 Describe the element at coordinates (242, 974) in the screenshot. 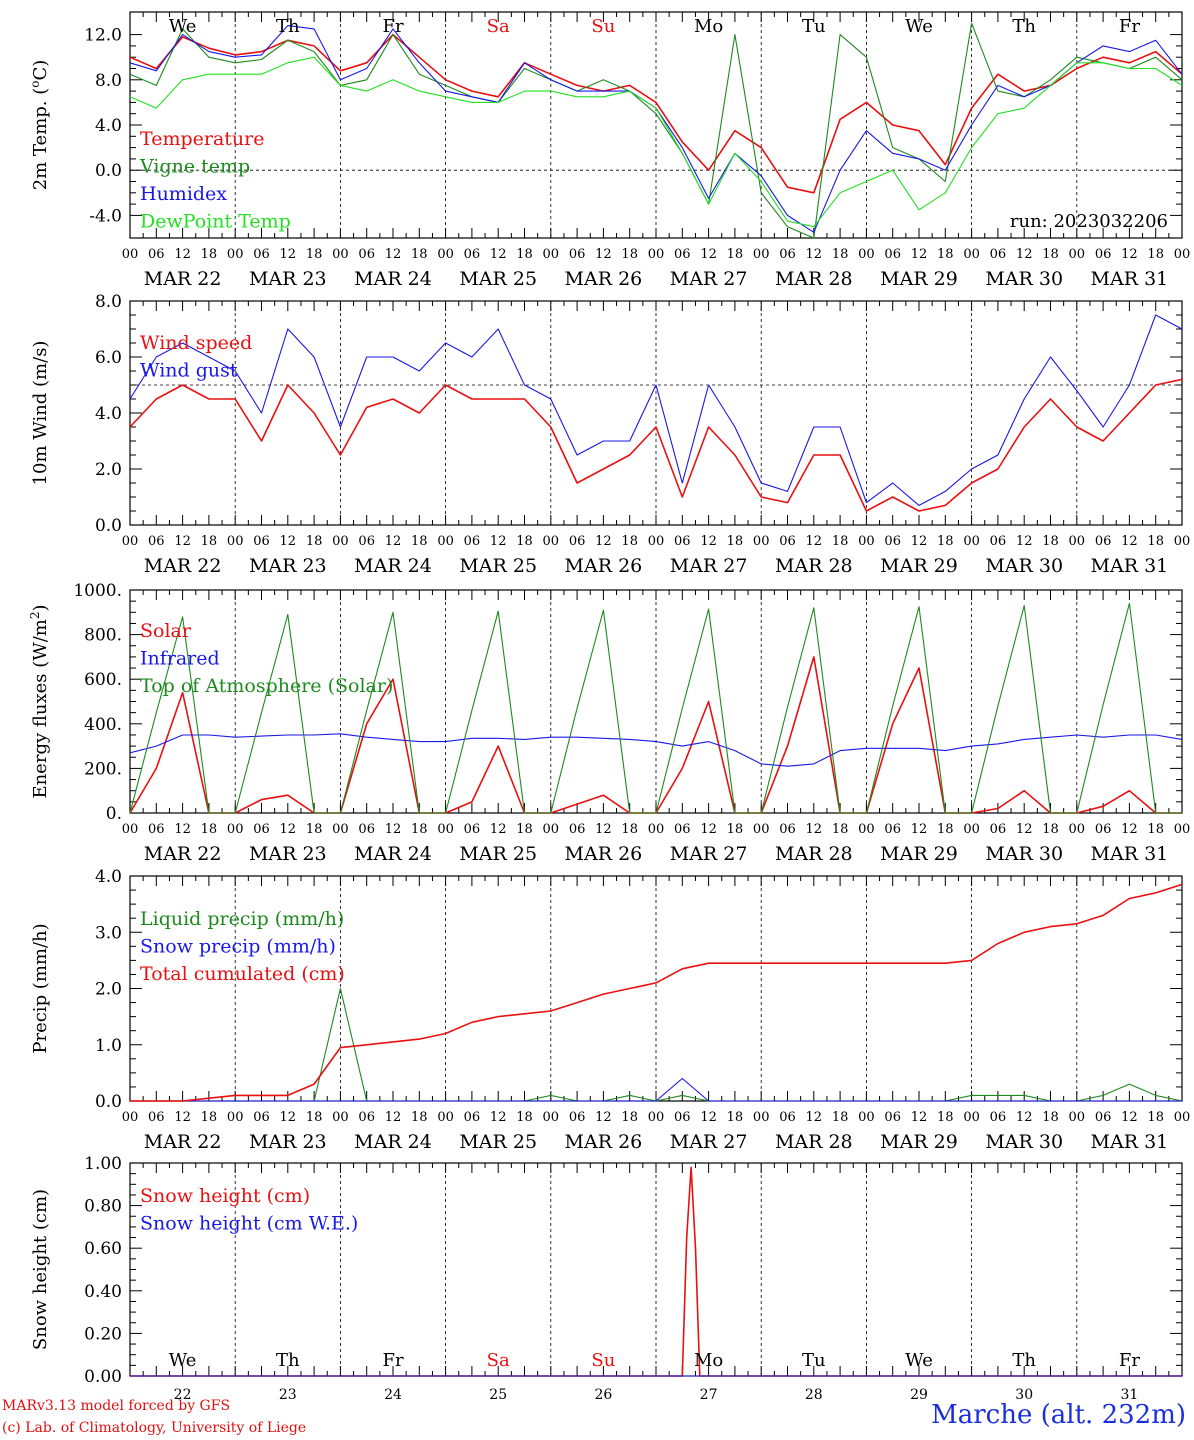

I see `legend-entry: Total cumulated (cm)` at that location.